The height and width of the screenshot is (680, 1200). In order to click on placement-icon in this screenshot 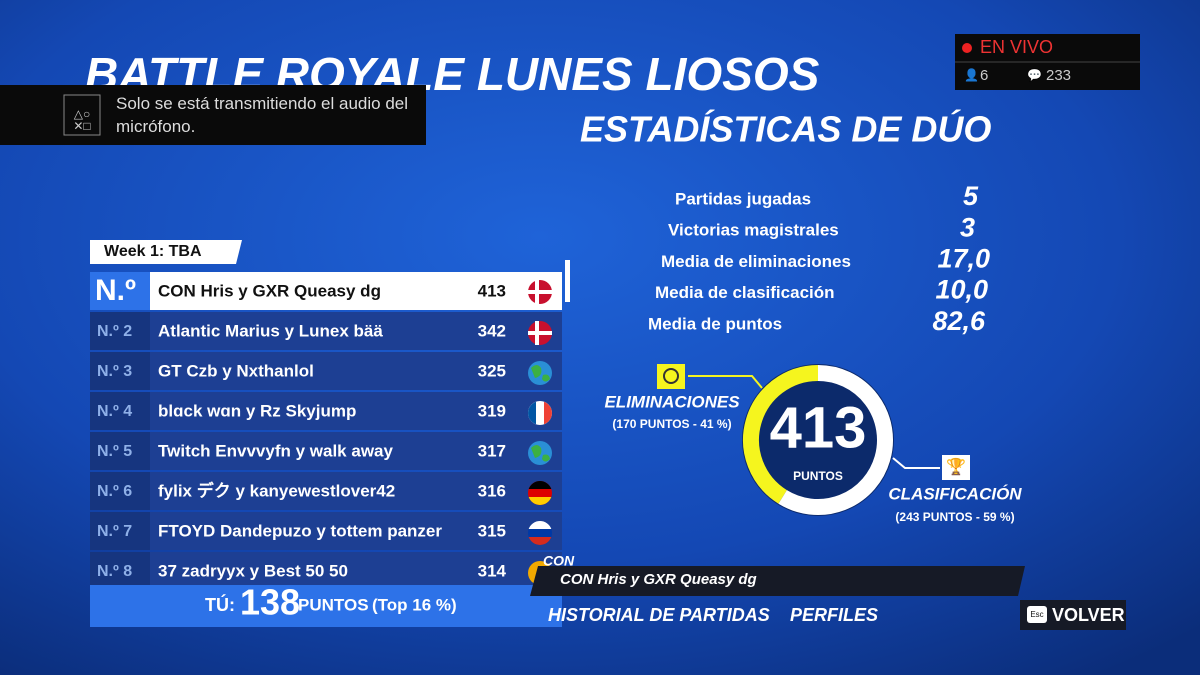, I will do `click(956, 467)`.